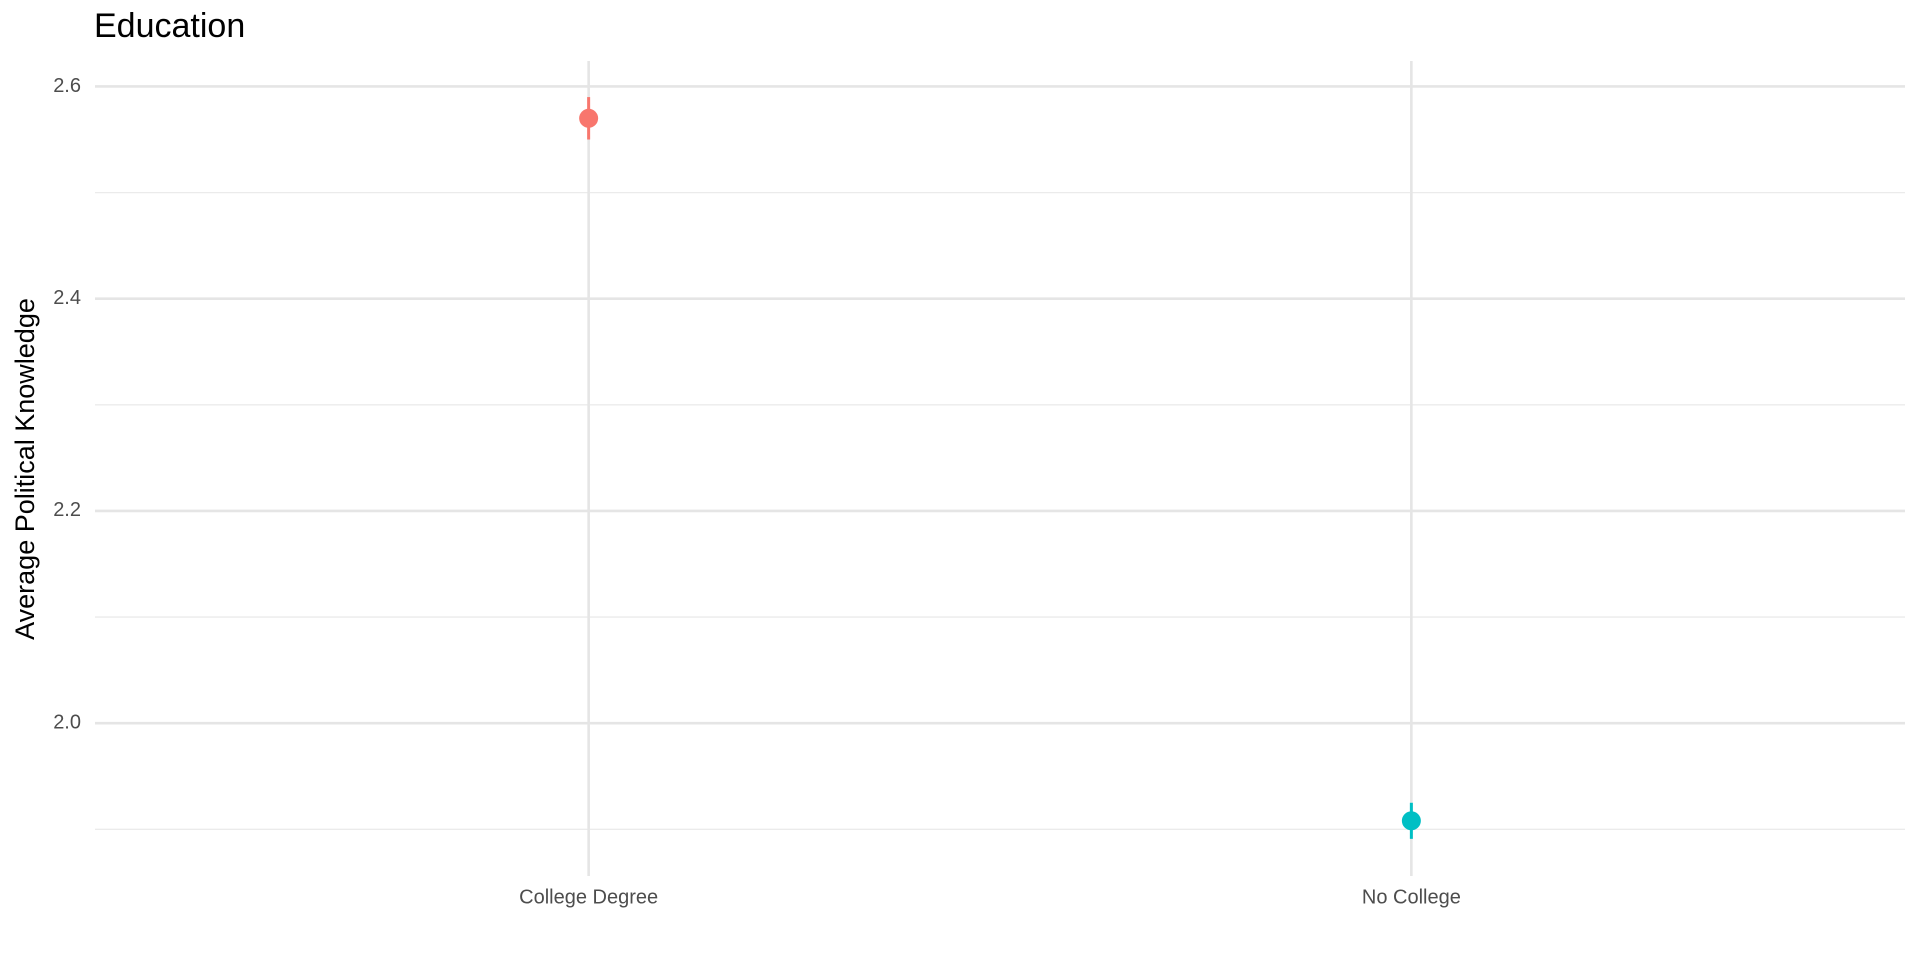 The height and width of the screenshot is (960, 1920). What do you see at coordinates (25, 469) in the screenshot?
I see `y-axis-label: Average Political Knowledge` at bounding box center [25, 469].